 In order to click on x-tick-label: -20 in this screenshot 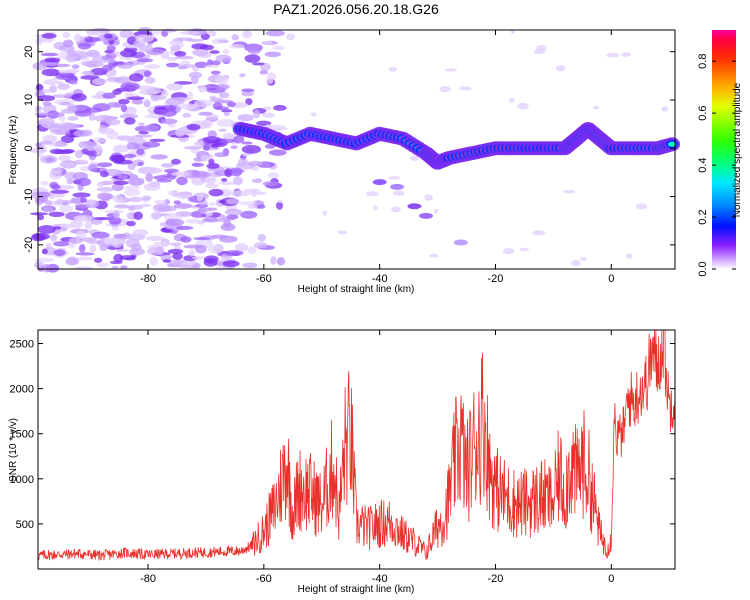, I will do `click(496, 579)`.